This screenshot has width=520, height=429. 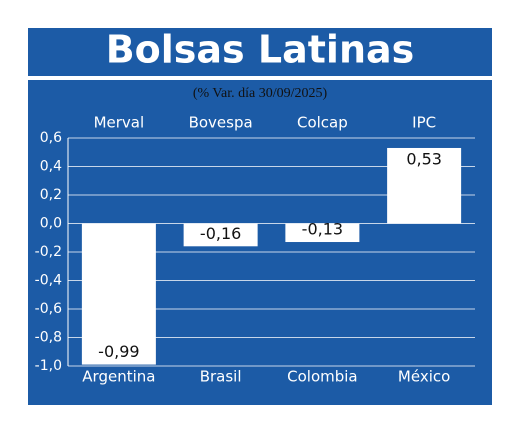 What do you see at coordinates (322, 229) in the screenshot?
I see `value-label: -0,13` at bounding box center [322, 229].